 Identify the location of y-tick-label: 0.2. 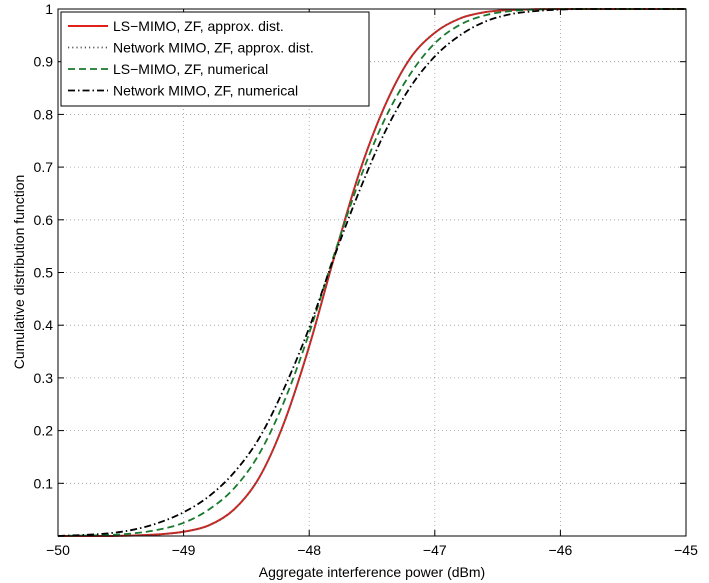
(44, 431).